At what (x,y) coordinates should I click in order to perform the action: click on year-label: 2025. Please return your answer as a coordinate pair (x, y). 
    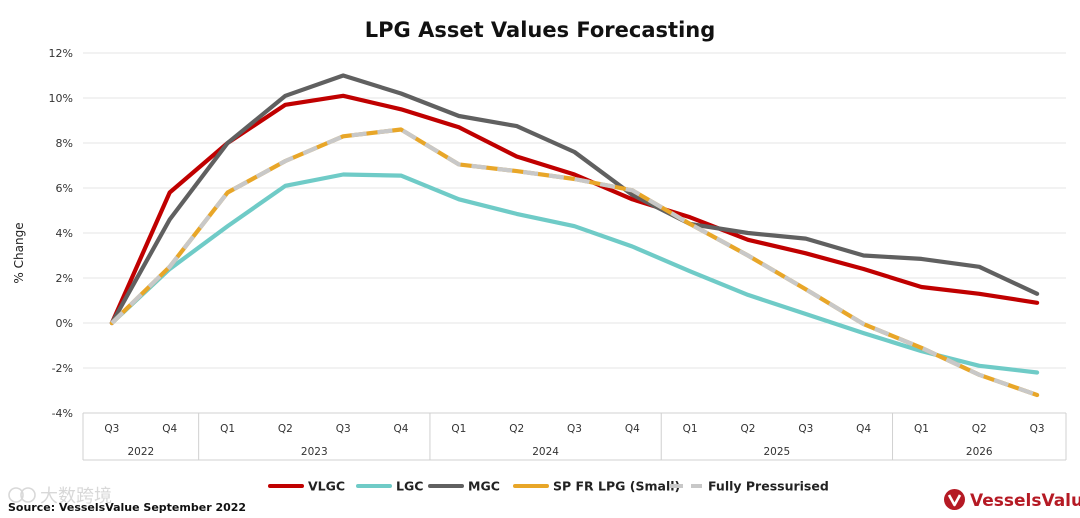
    Looking at the image, I should click on (777, 452).